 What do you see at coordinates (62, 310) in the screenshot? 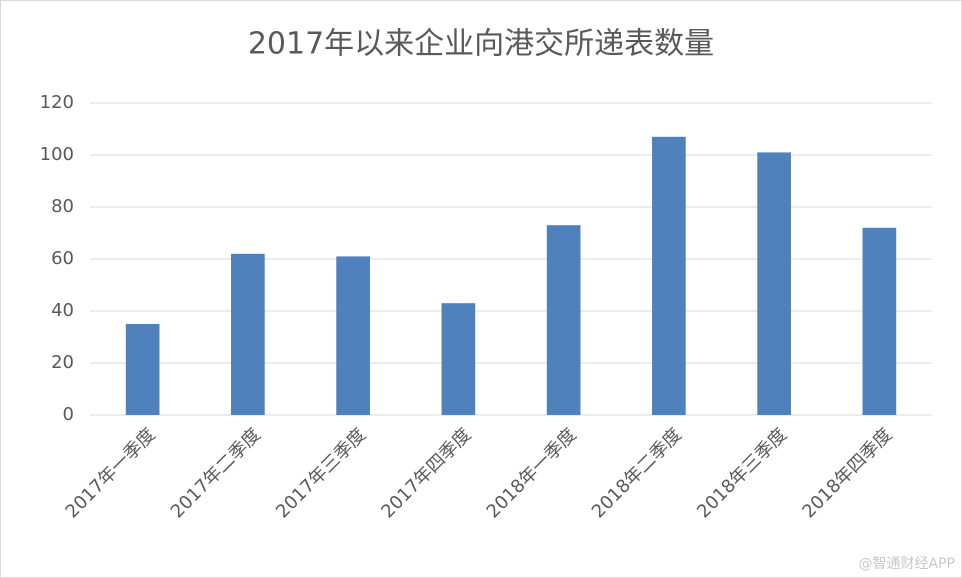
I see `y-tick-label: 40` at bounding box center [62, 310].